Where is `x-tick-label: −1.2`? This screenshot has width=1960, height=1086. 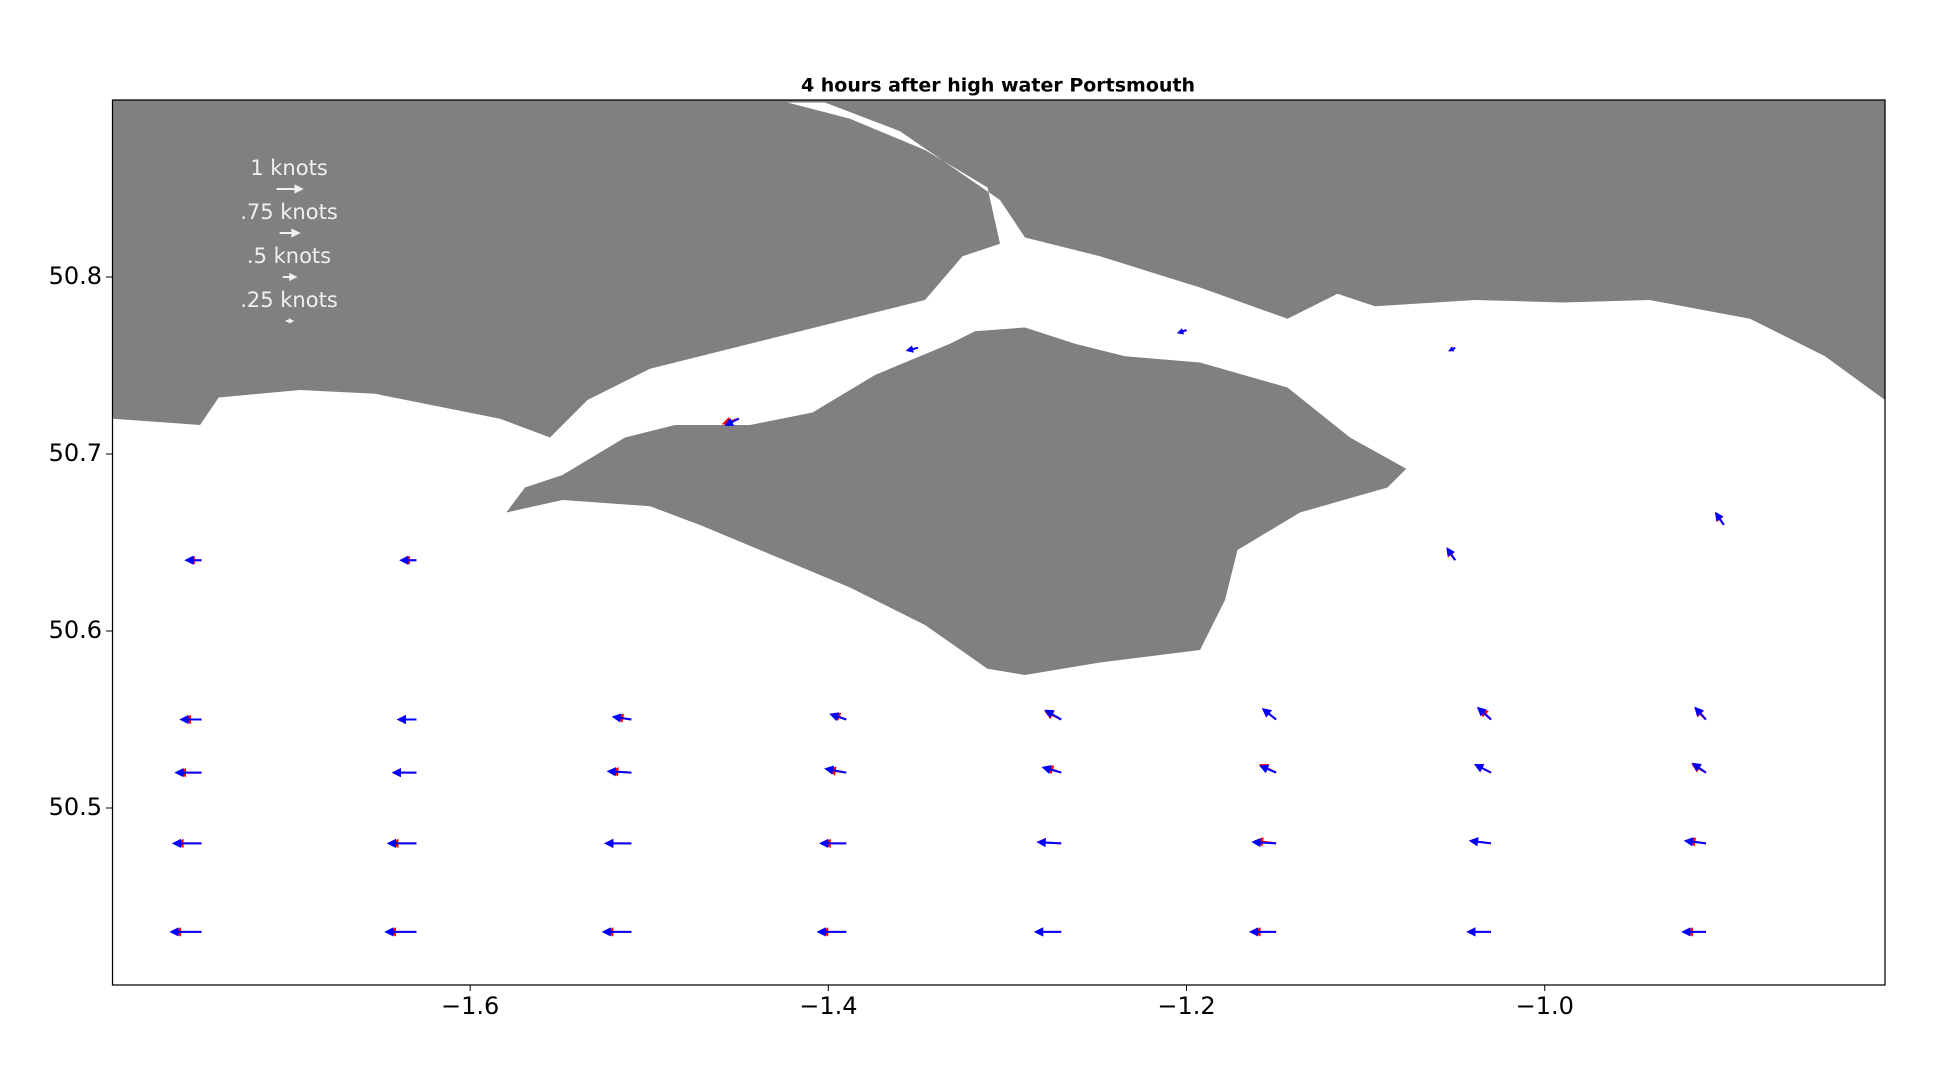
x-tick-label: −1.2 is located at coordinates (1186, 1006).